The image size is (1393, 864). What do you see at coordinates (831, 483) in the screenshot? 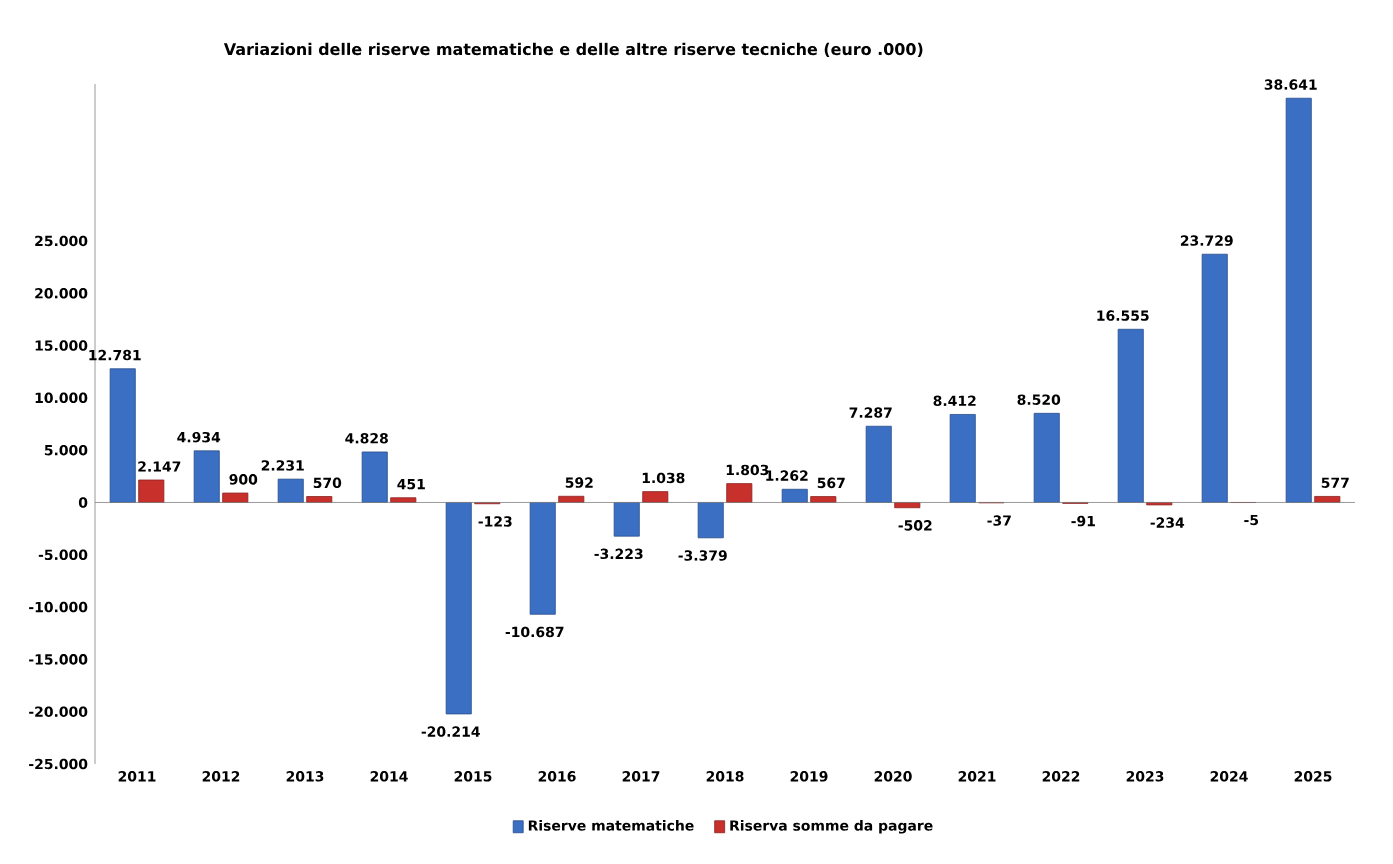
I see `data-label: 567` at bounding box center [831, 483].